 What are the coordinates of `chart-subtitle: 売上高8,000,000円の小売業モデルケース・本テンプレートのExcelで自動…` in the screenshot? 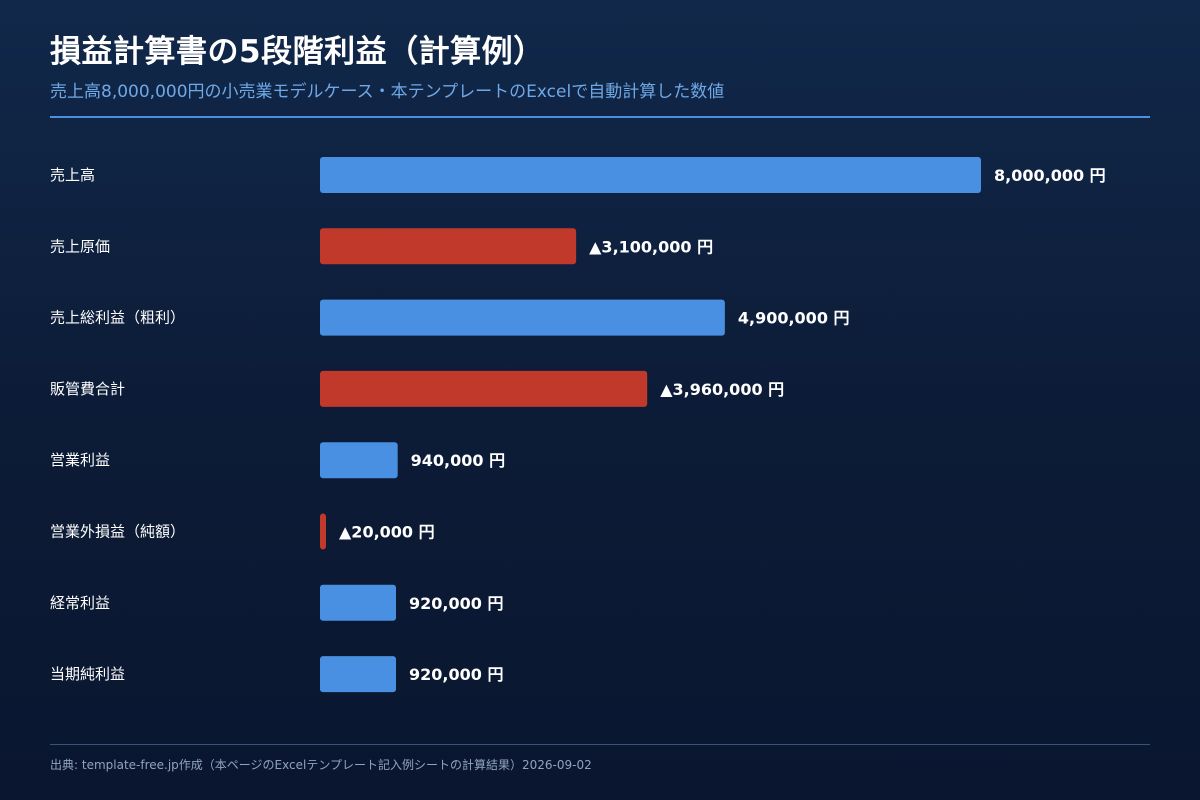 It's located at (387, 92).